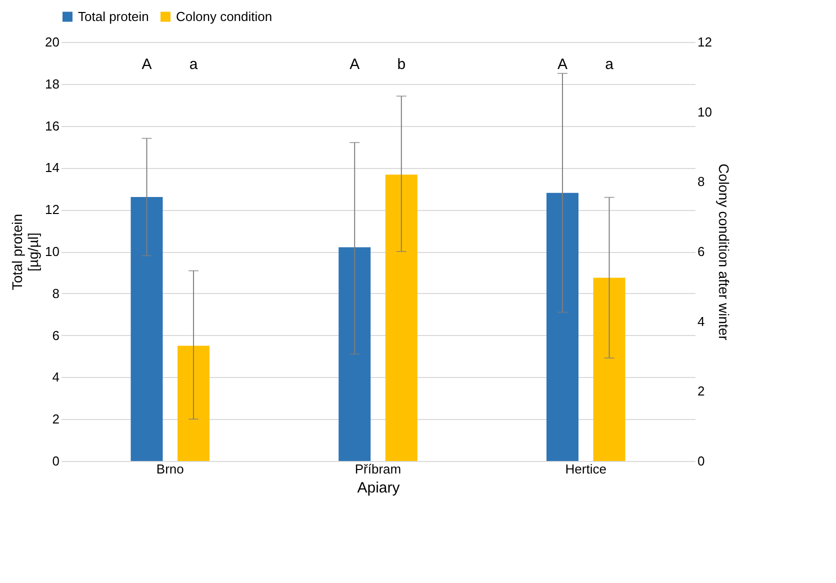  Describe the element at coordinates (401, 64) in the screenshot. I see `annotation: b` at that location.